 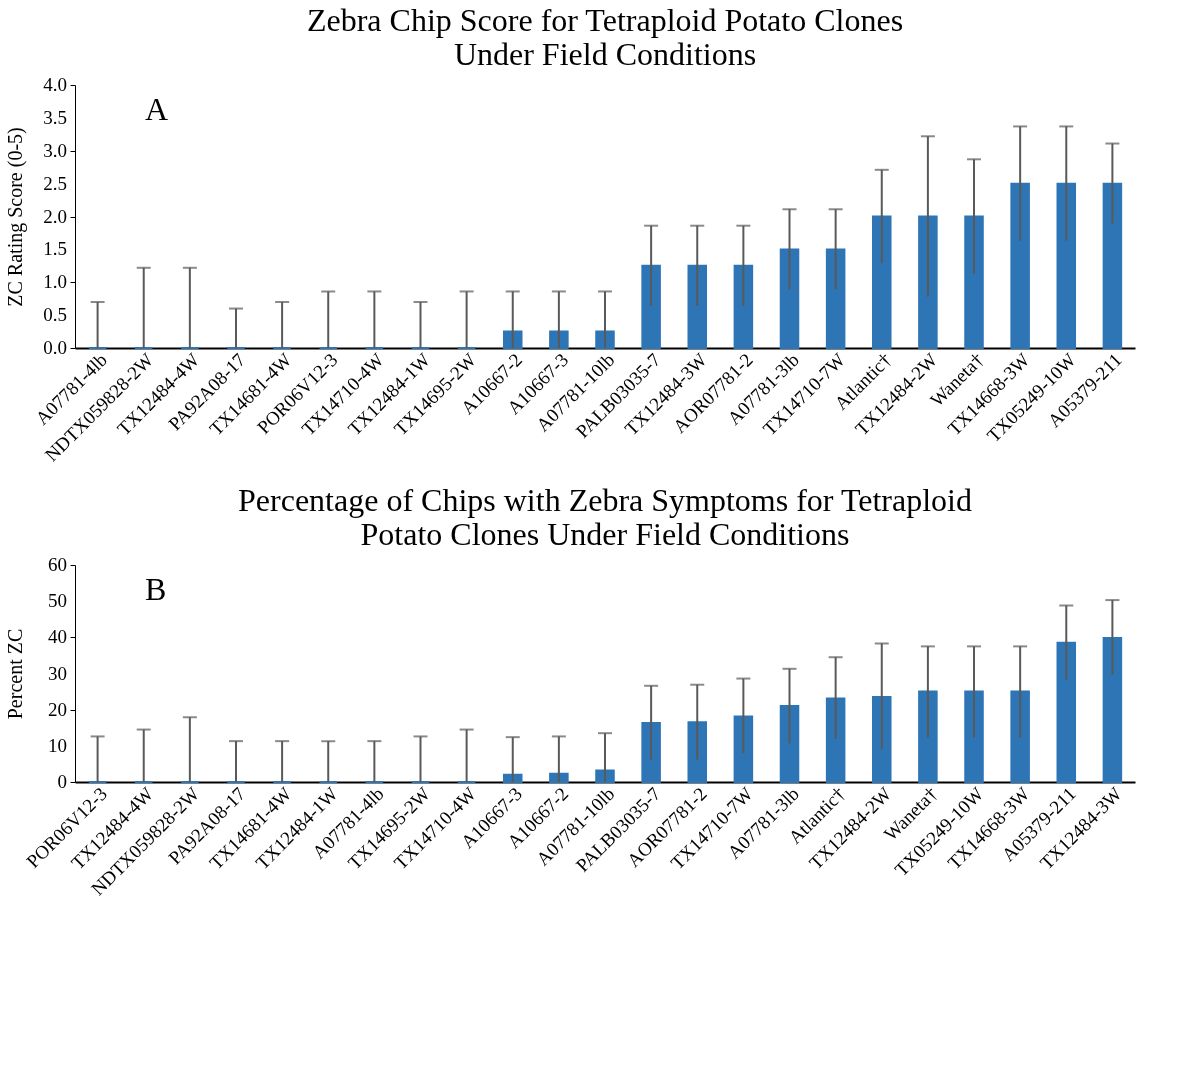 I want to click on y-tick-label: 0.5, so click(x=55, y=315).